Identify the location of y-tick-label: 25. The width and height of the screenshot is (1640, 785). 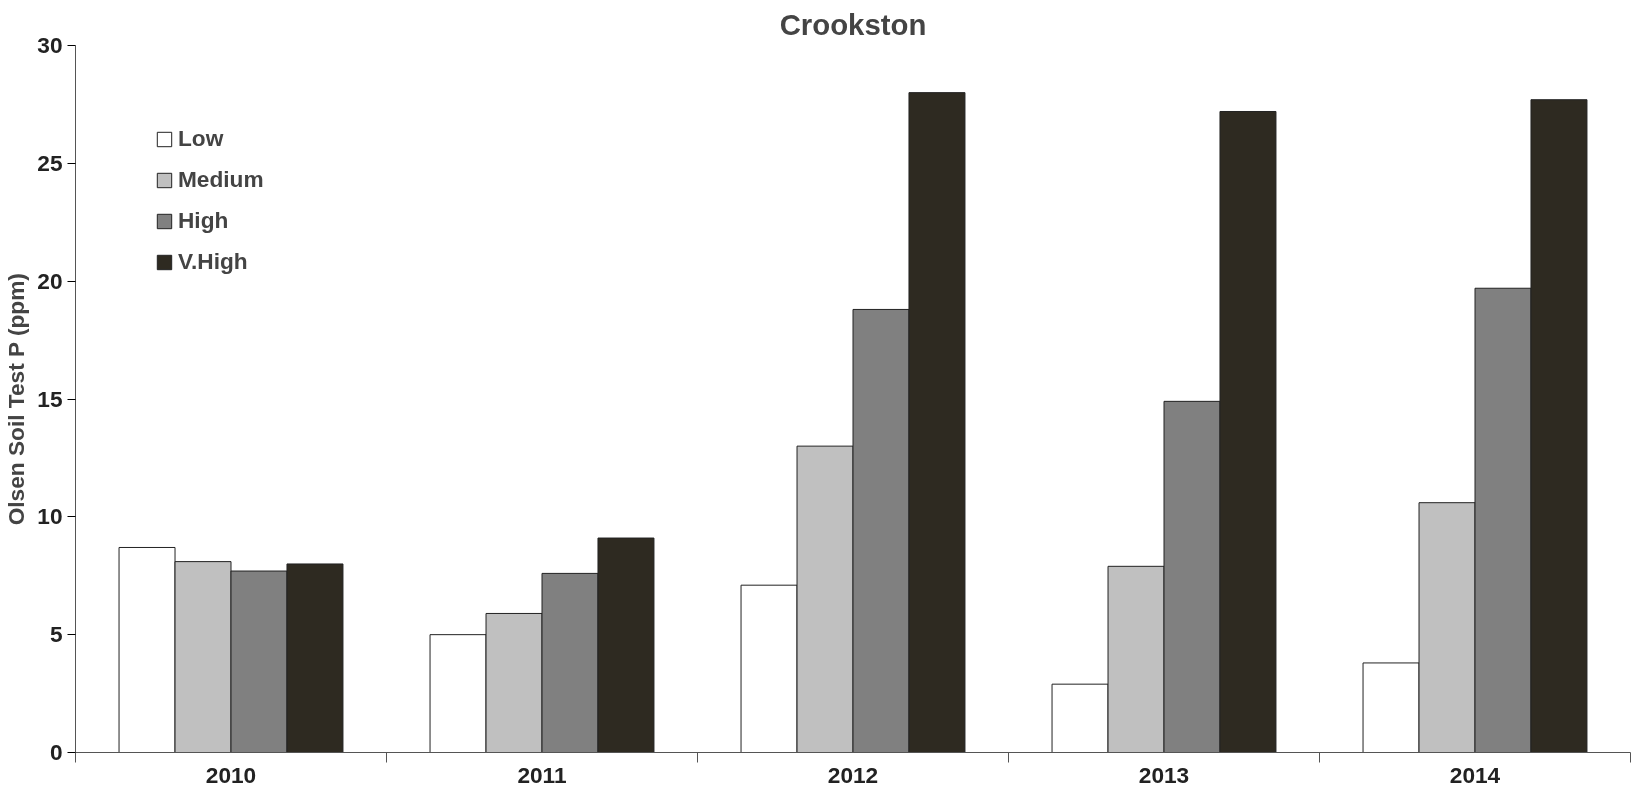
(50, 162).